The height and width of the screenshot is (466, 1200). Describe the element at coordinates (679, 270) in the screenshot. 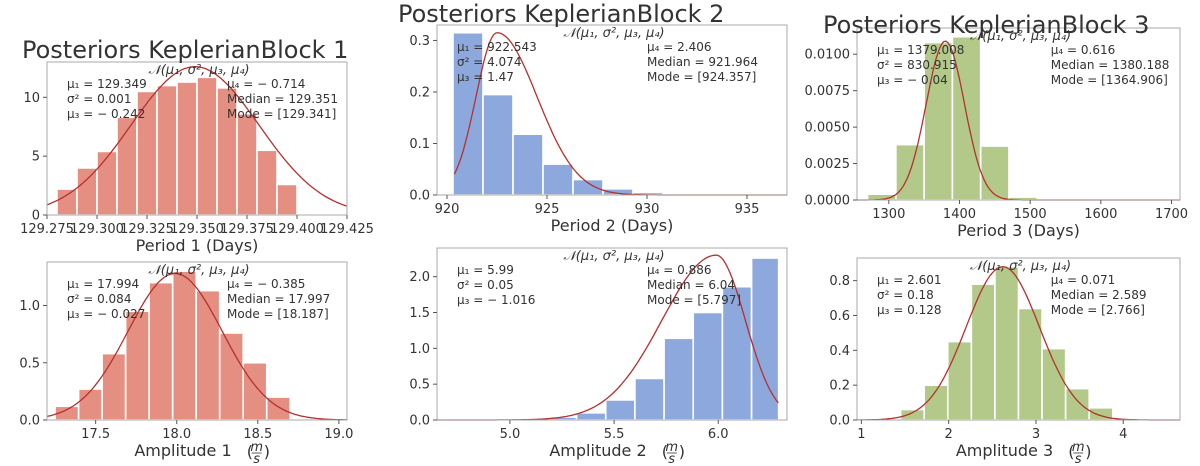

I see `stat-right-1: μ₄ = 0.886` at that location.